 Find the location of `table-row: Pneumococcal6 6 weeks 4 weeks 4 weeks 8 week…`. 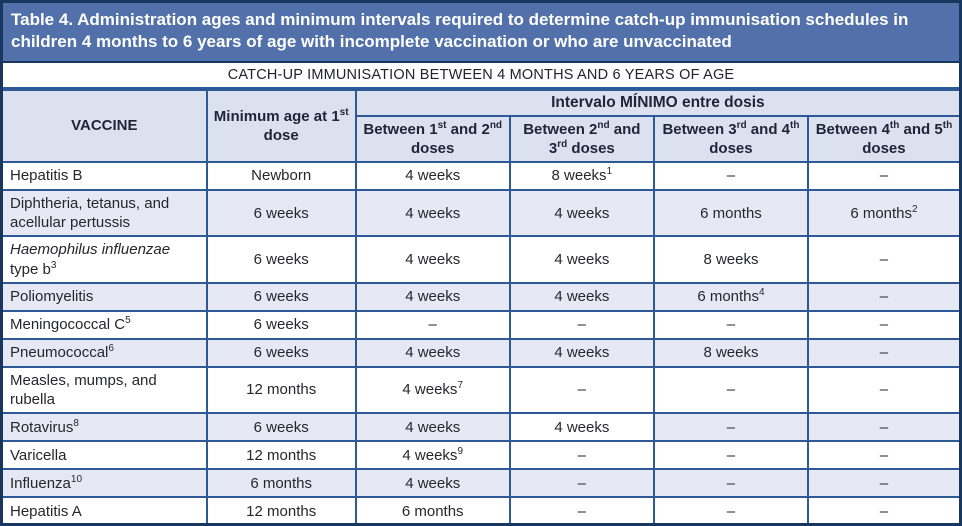

table-row: Pneumococcal6 6 weeks 4 weeks 4 weeks 8 week… is located at coordinates (481, 352).